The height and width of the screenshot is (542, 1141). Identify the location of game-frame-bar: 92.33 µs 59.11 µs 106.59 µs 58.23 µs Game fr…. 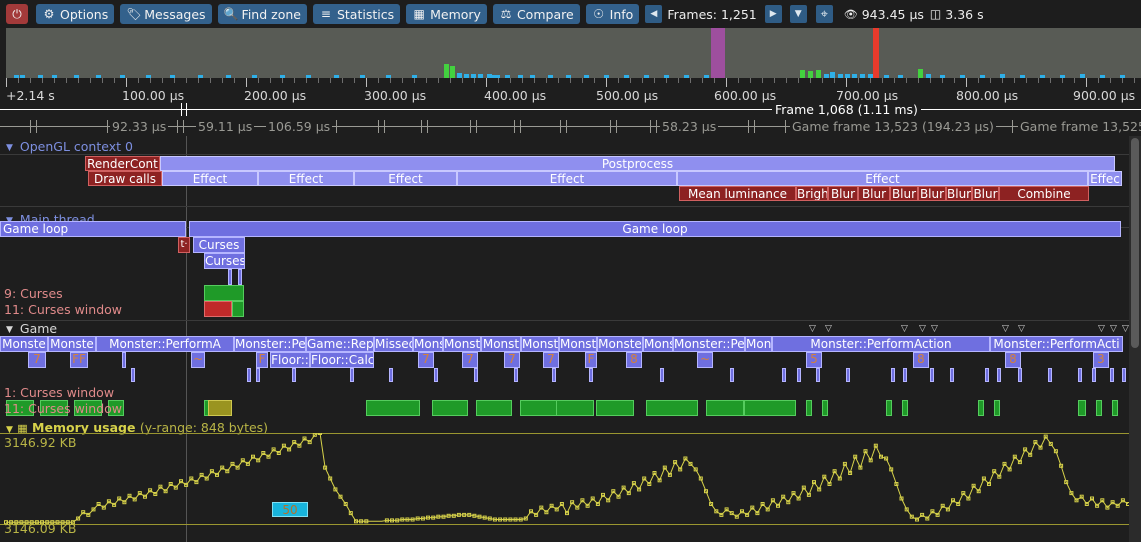
(570, 127).